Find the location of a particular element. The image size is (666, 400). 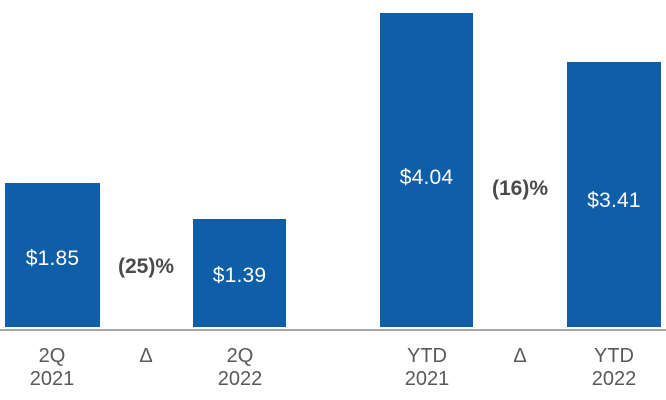

bar-ytd-2022: $3.41 is located at coordinates (614, 194).